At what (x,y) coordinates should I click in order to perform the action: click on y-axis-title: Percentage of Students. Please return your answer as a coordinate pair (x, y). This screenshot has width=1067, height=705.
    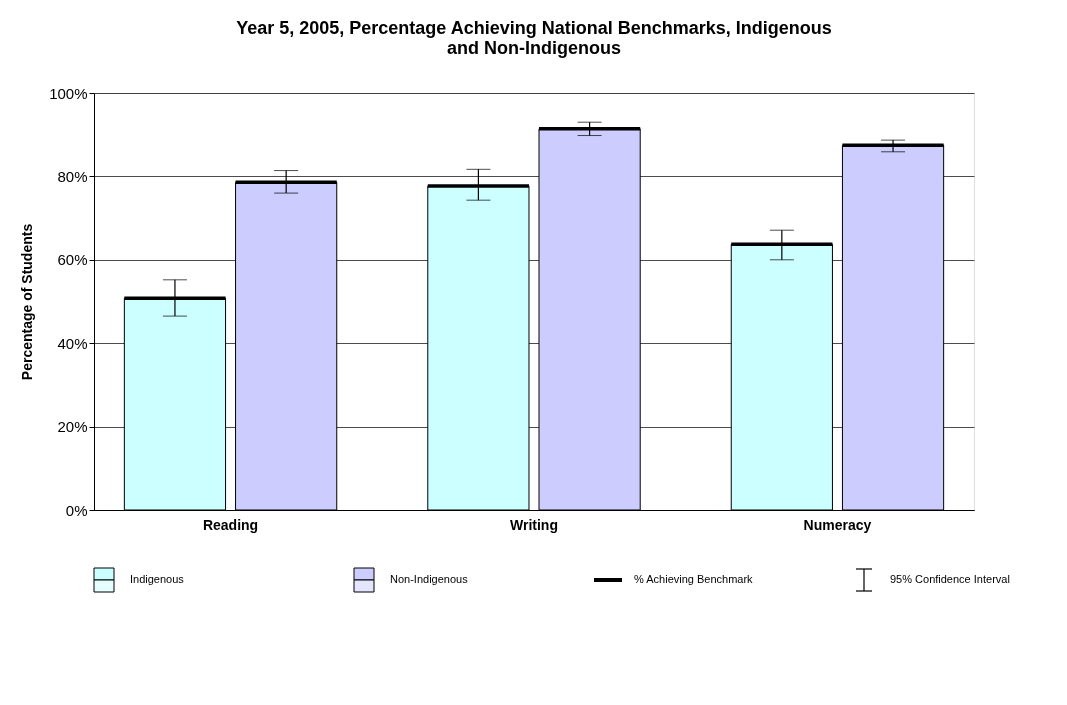
    Looking at the image, I should click on (27, 302).